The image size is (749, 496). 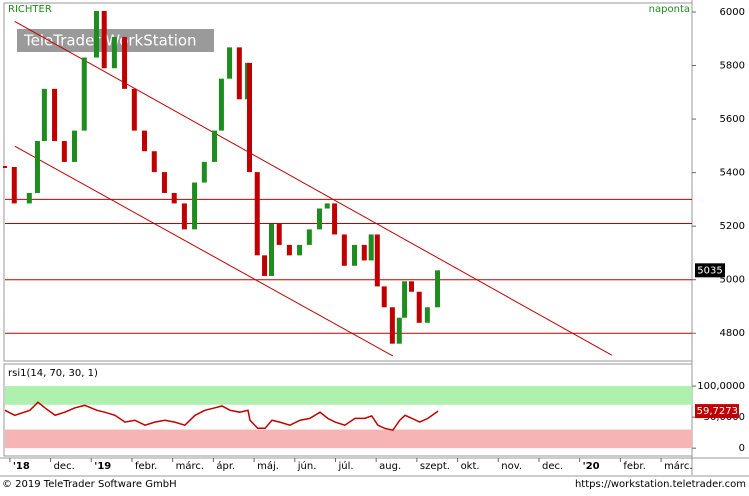 I want to click on rsi-title: rsi1(14, 70, 30, 1), so click(x=53, y=373).